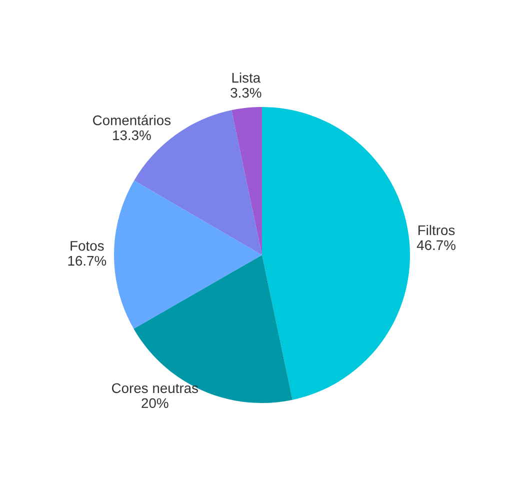 Image resolution: width=515 pixels, height=486 pixels. I want to click on slice-label: Cores neutras, so click(155, 388).